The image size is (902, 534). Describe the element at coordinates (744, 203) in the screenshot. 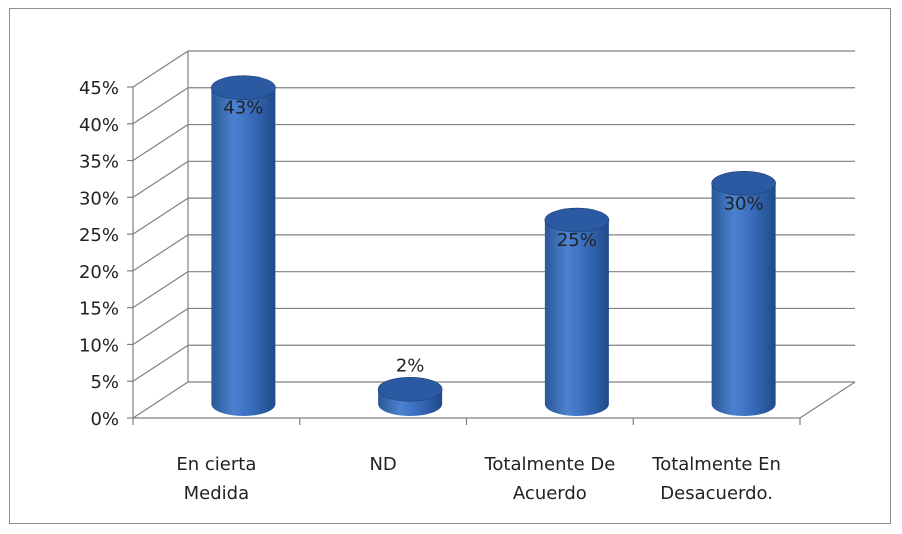

I see `data-label: 30%` at that location.